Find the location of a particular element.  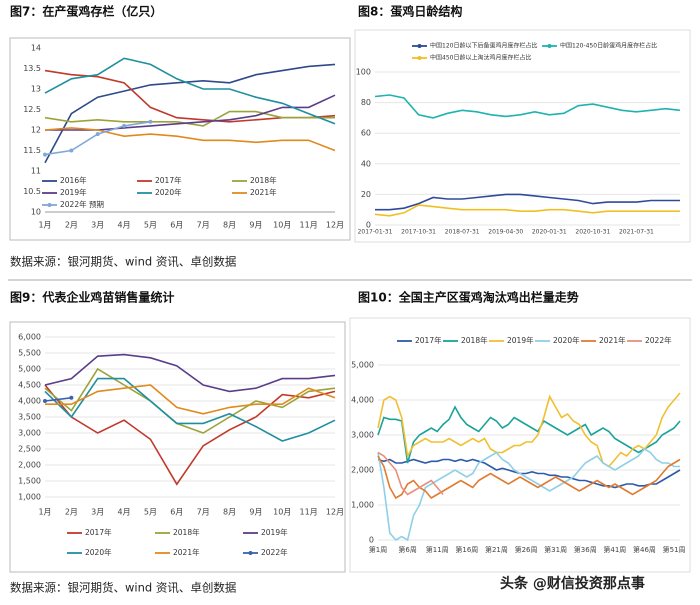

x-tick-label: 第11周 is located at coordinates (437, 549).